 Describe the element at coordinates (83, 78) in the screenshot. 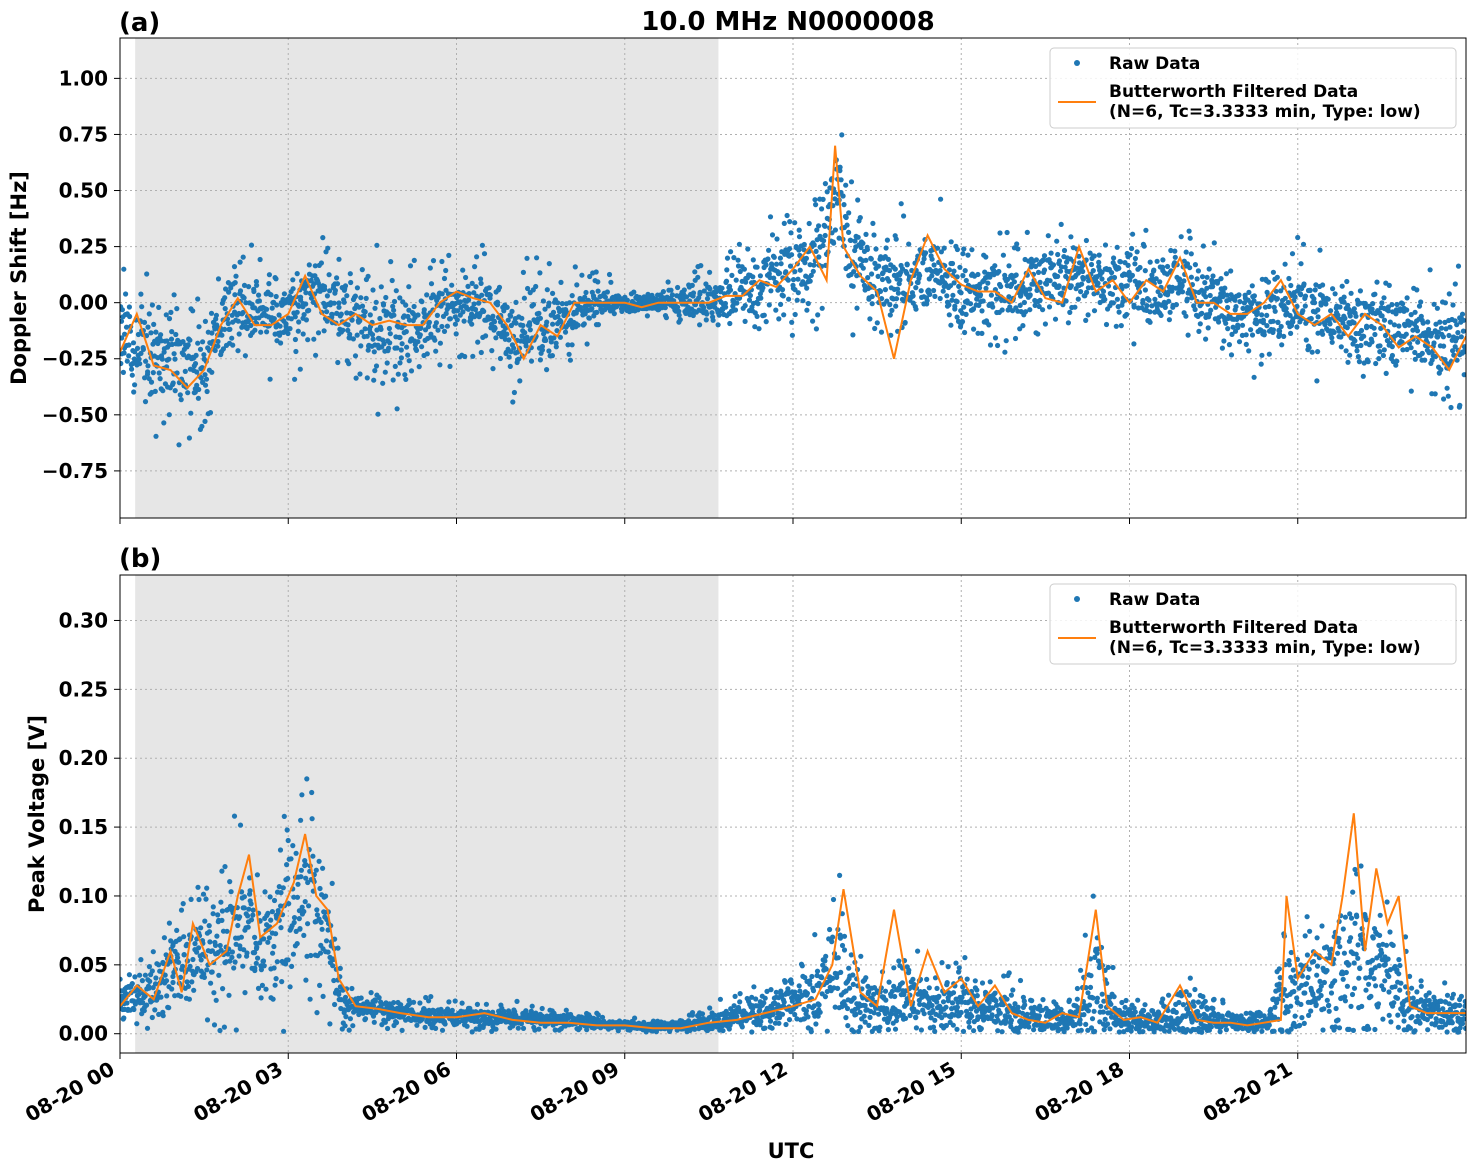

I see `panel-a-ytick-label: 1.00` at that location.